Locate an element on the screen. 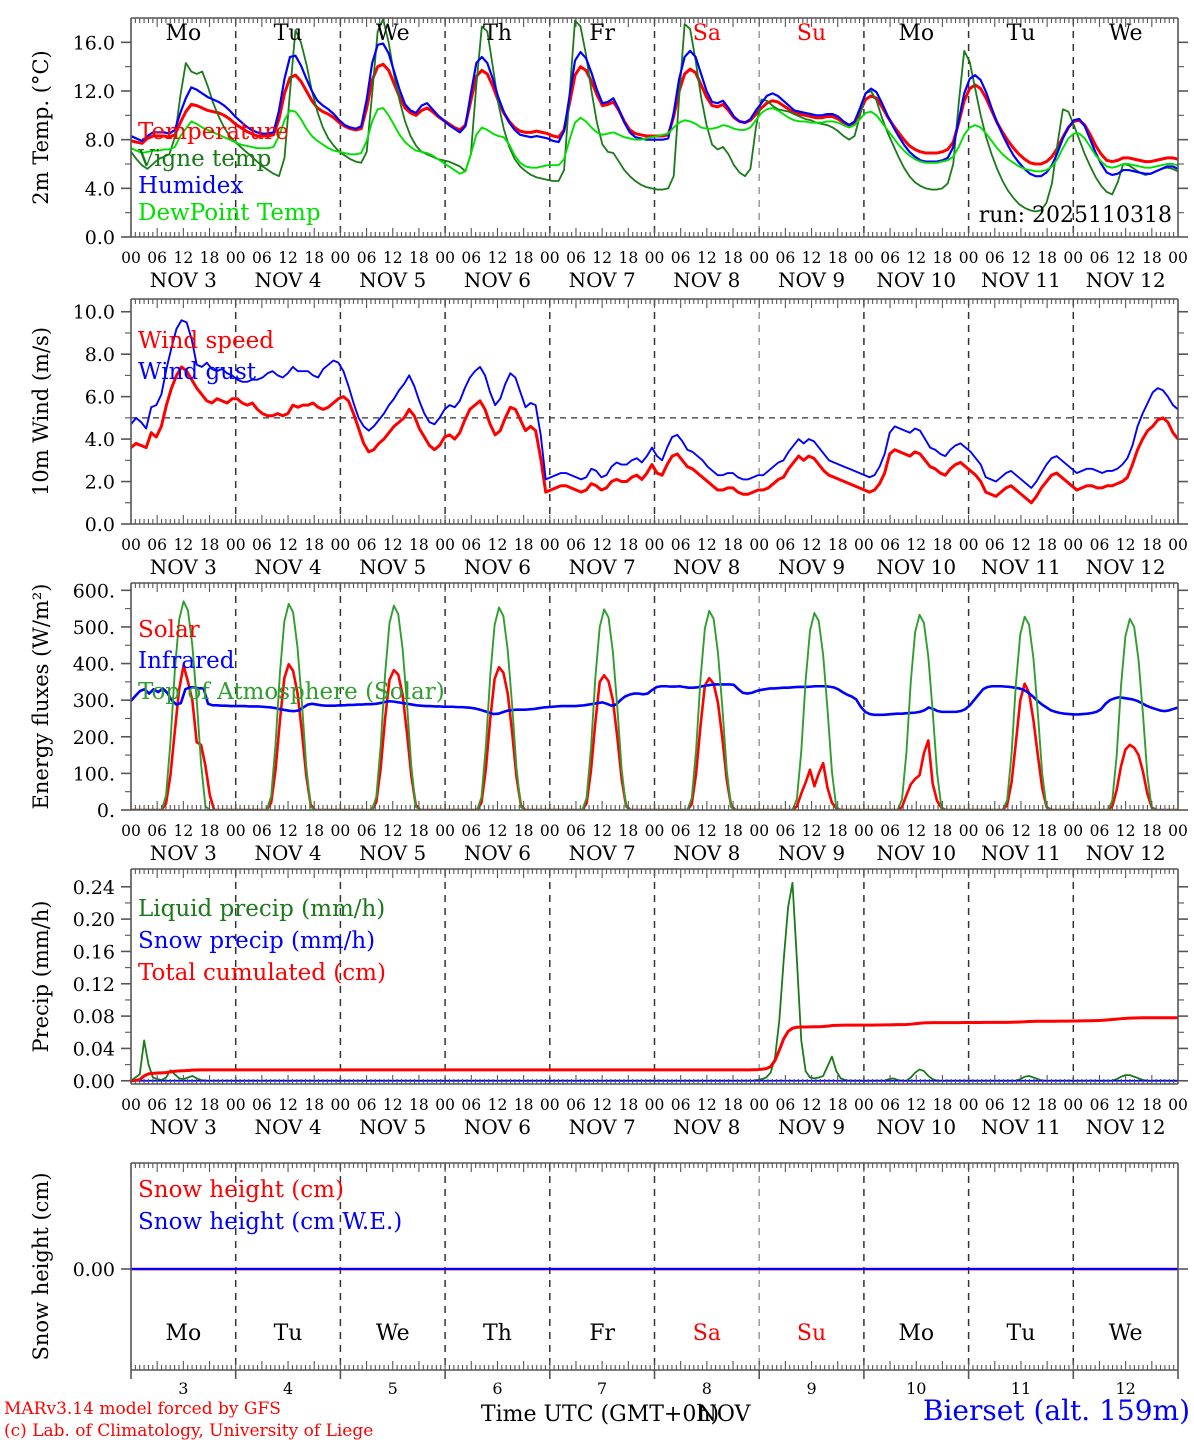  weekday-label: Tu is located at coordinates (1021, 33).